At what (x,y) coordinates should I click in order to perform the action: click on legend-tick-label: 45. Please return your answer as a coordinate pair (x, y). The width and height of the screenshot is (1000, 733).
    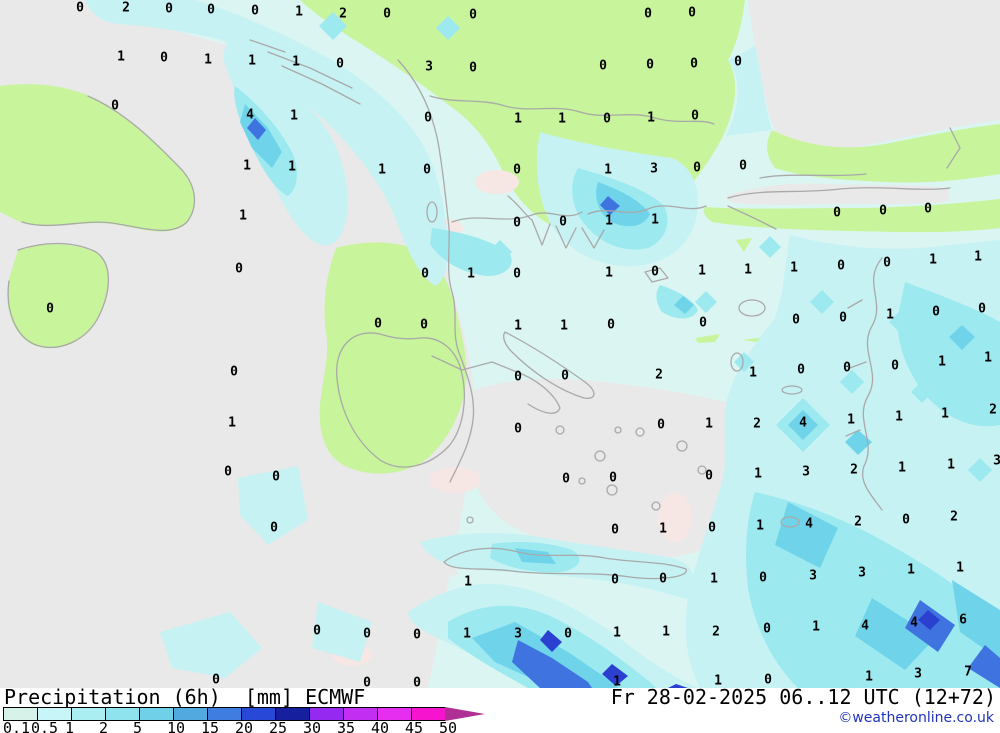
    Looking at the image, I should click on (414, 726).